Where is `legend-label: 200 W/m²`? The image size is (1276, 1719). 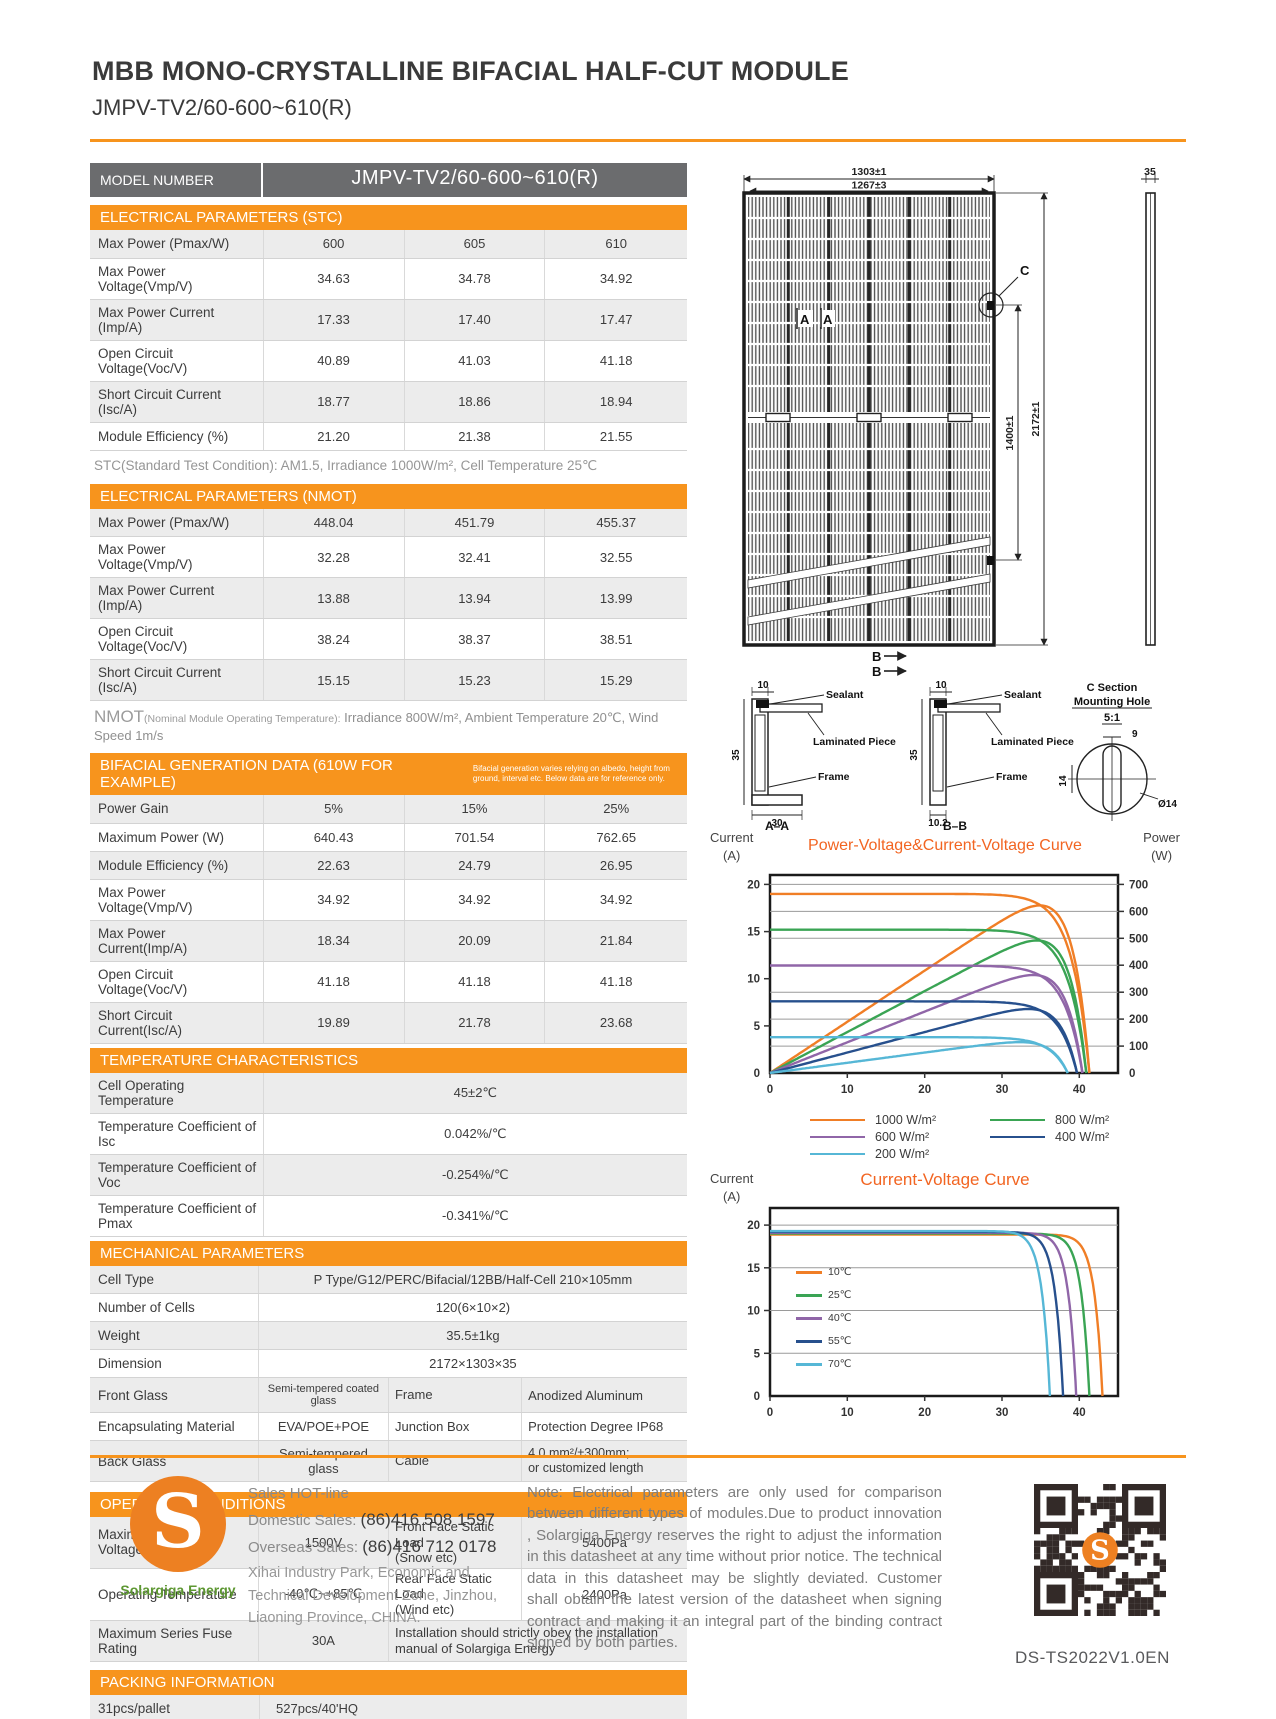 legend-label: 200 W/m² is located at coordinates (902, 1154).